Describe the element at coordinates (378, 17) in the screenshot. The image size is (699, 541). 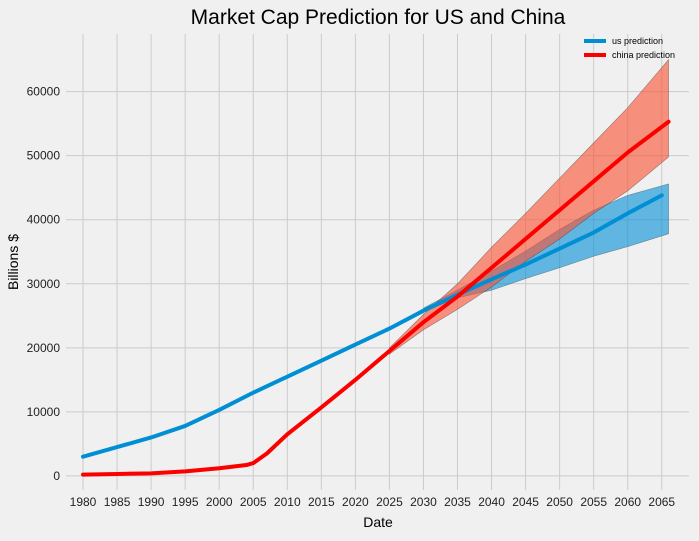
I see `chart-title: Market Cap Prediction for US and China` at that location.